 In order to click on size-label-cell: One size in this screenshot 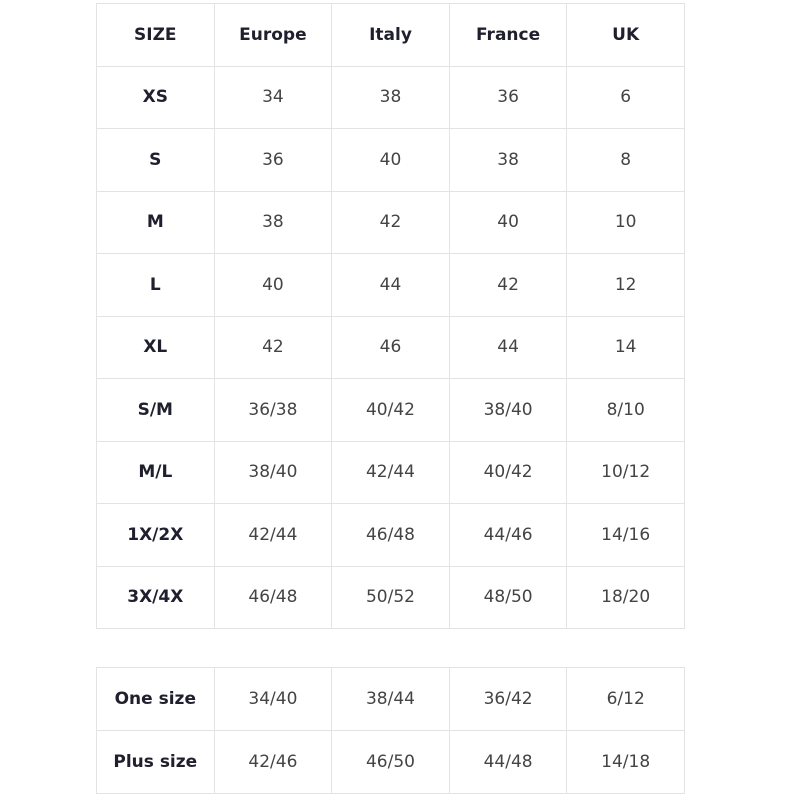, I will do `click(155, 699)`.